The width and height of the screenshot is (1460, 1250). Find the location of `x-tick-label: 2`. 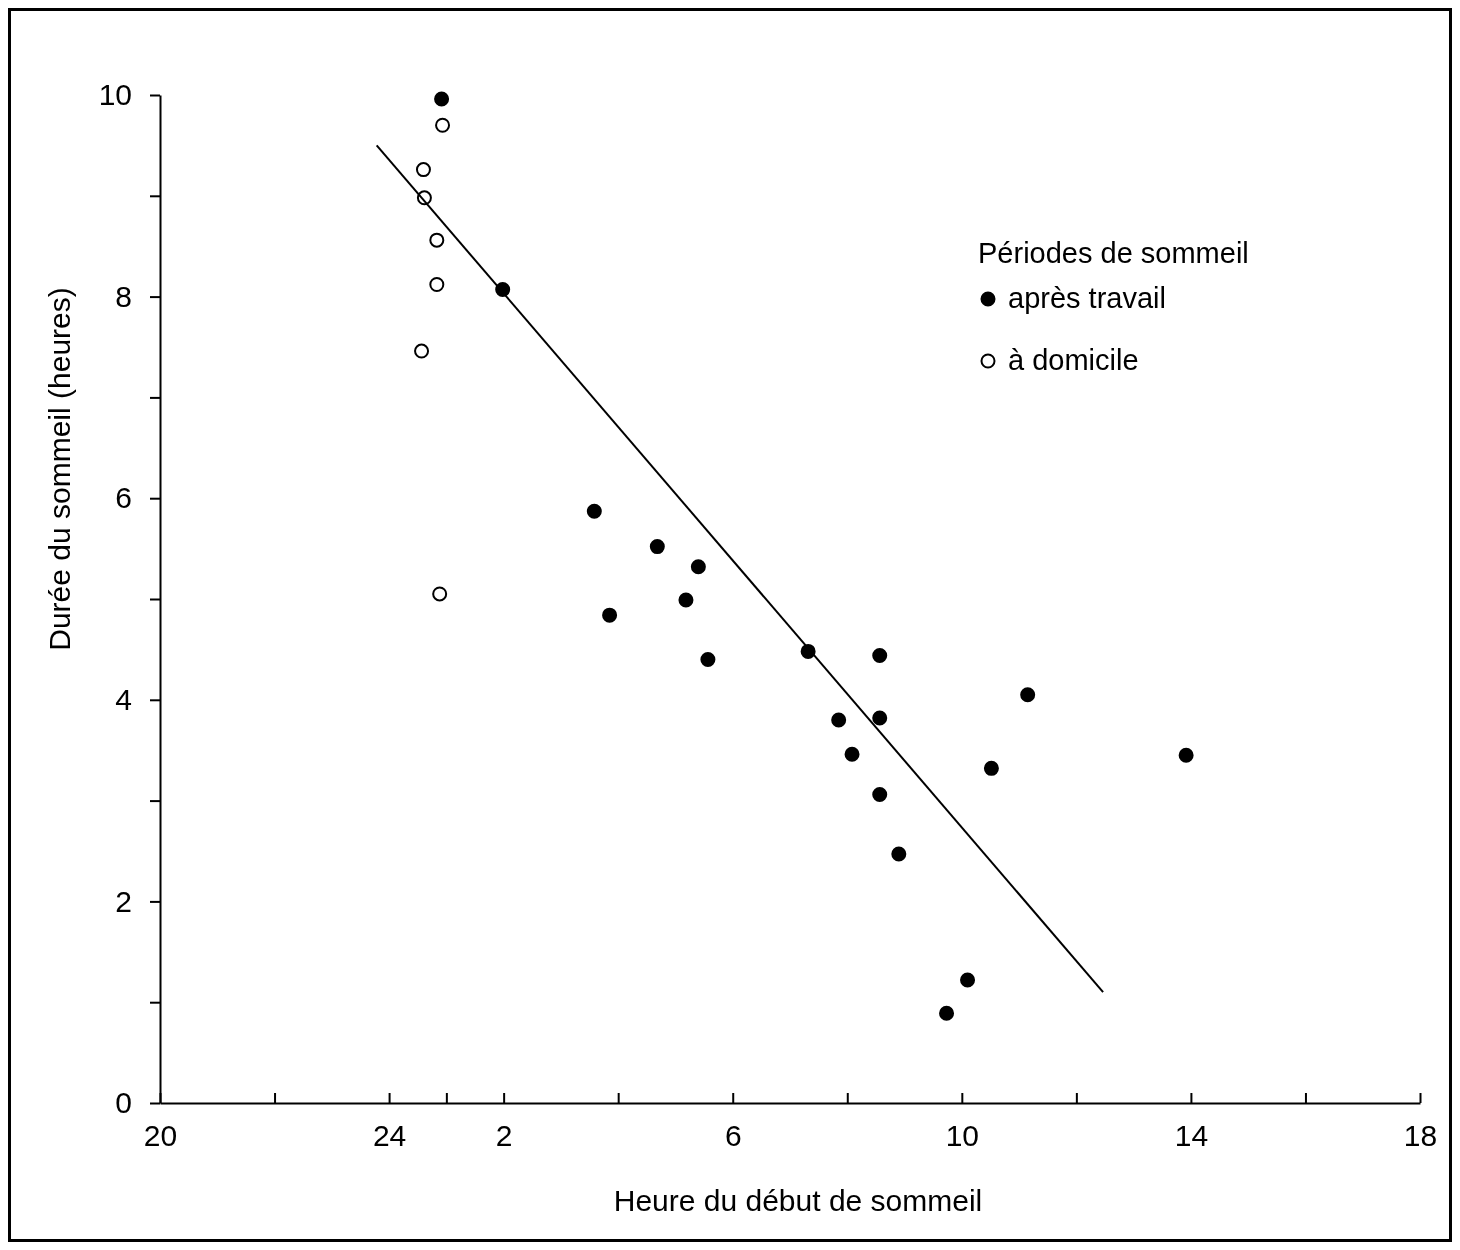

x-tick-label: 2 is located at coordinates (504, 1136).